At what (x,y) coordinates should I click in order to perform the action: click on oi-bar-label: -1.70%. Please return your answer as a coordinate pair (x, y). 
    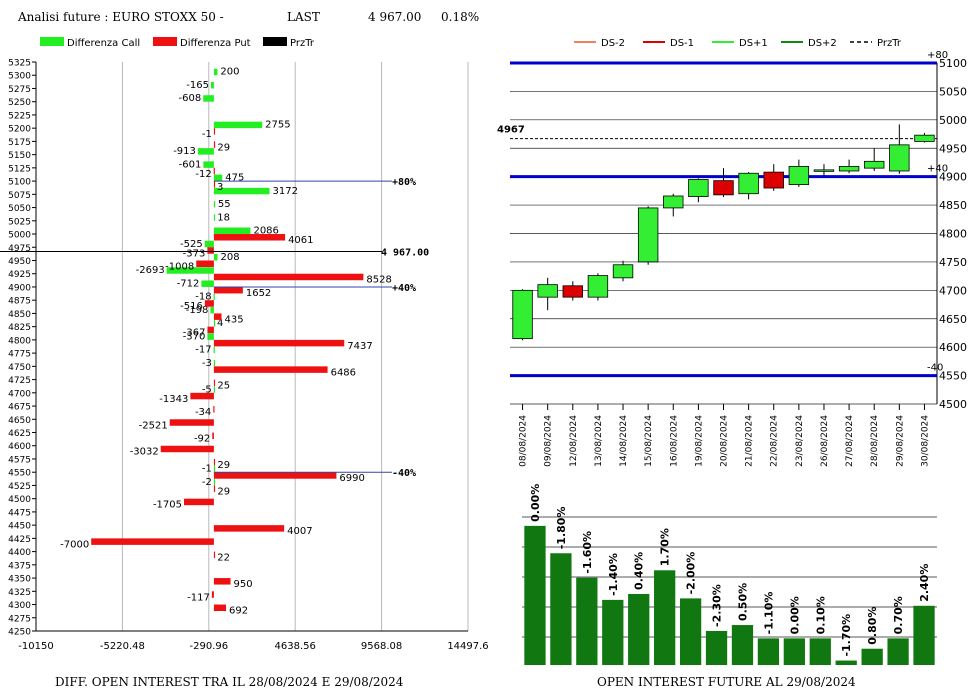
    Looking at the image, I should click on (846, 635).